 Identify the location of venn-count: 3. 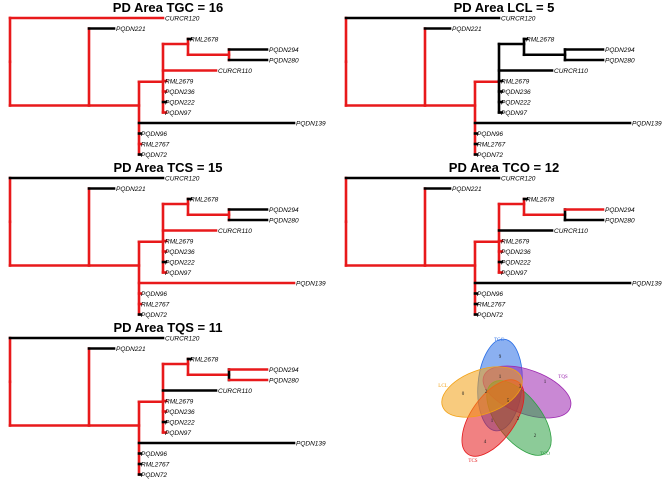
(520, 387).